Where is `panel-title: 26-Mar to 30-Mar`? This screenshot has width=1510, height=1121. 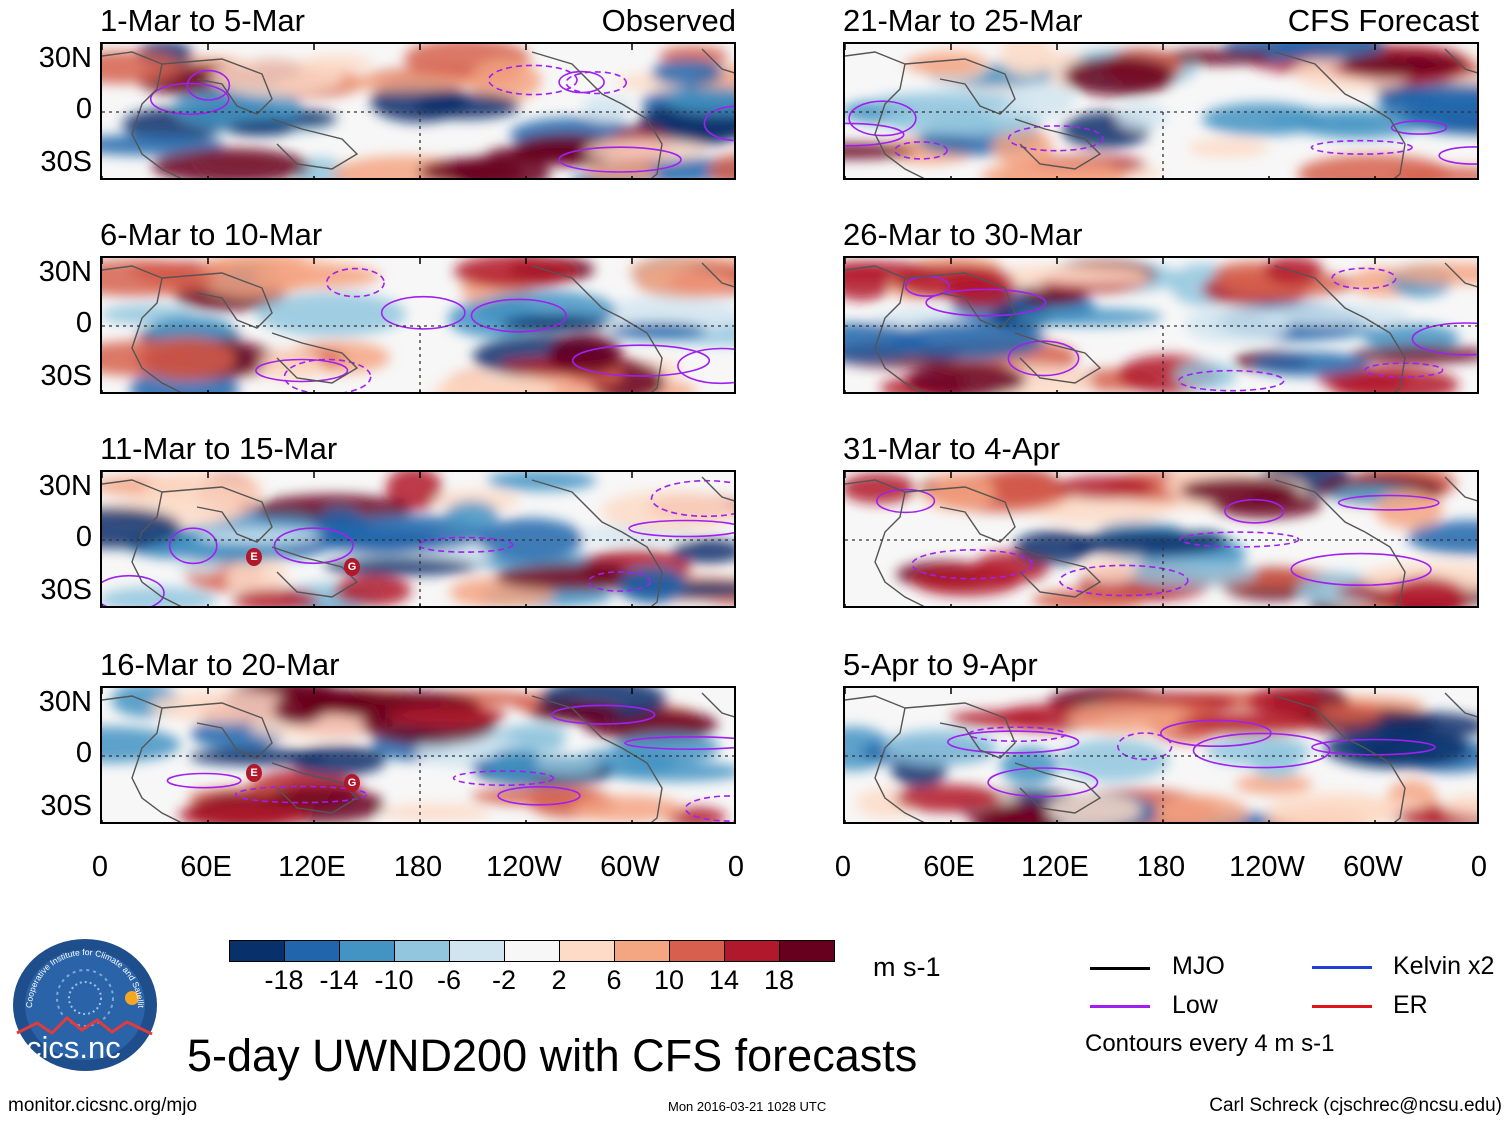 panel-title: 26-Mar to 30-Mar is located at coordinates (963, 234).